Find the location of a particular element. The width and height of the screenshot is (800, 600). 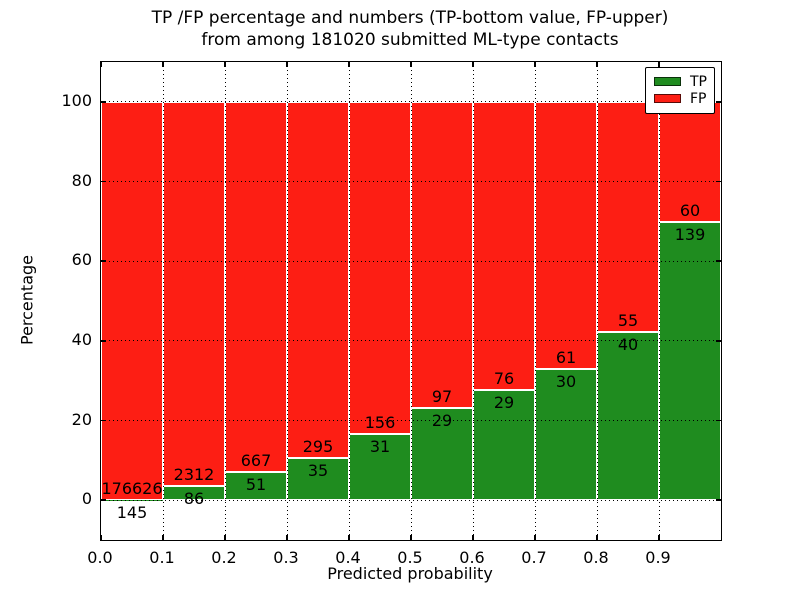

x-tick-label-0.6: 0.6 is located at coordinates (472, 557).